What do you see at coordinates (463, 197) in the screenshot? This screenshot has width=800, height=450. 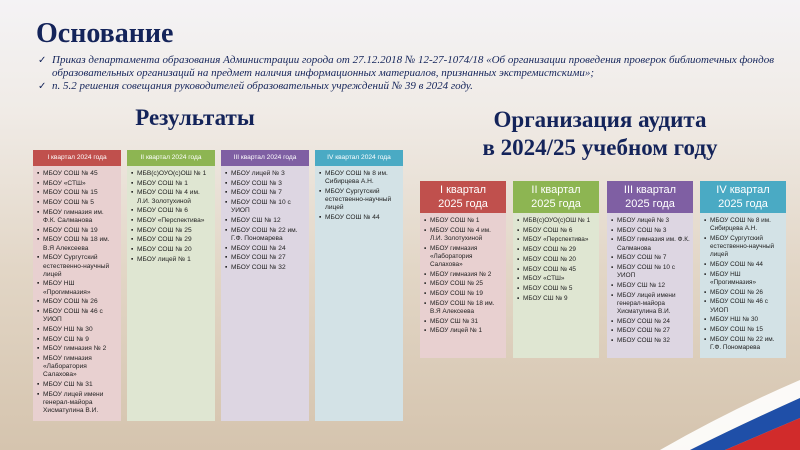 I see `quarter-header: I квартал 2025 года` at bounding box center [463, 197].